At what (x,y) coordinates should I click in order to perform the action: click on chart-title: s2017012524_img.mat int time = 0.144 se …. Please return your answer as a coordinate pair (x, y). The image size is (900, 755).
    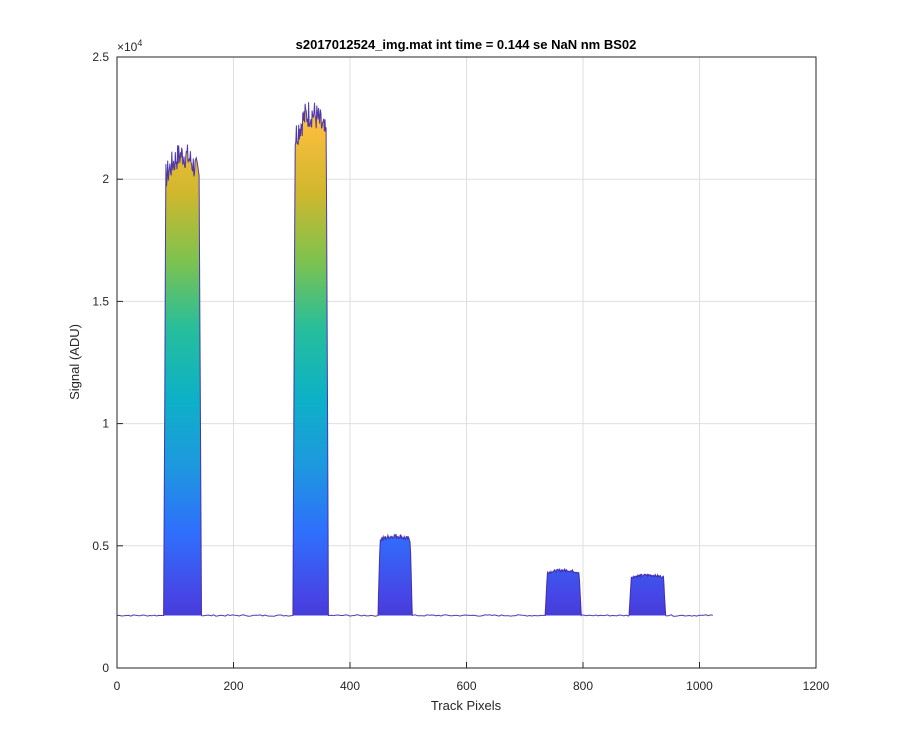
    Looking at the image, I should click on (466, 44).